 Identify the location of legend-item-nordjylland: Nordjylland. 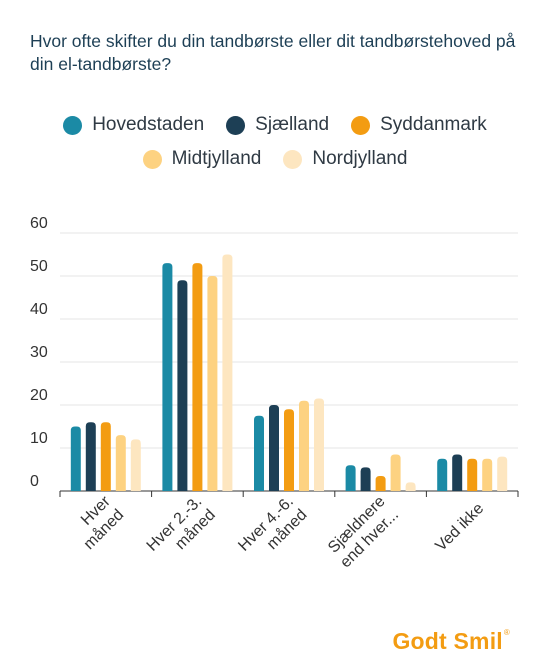
(345, 159).